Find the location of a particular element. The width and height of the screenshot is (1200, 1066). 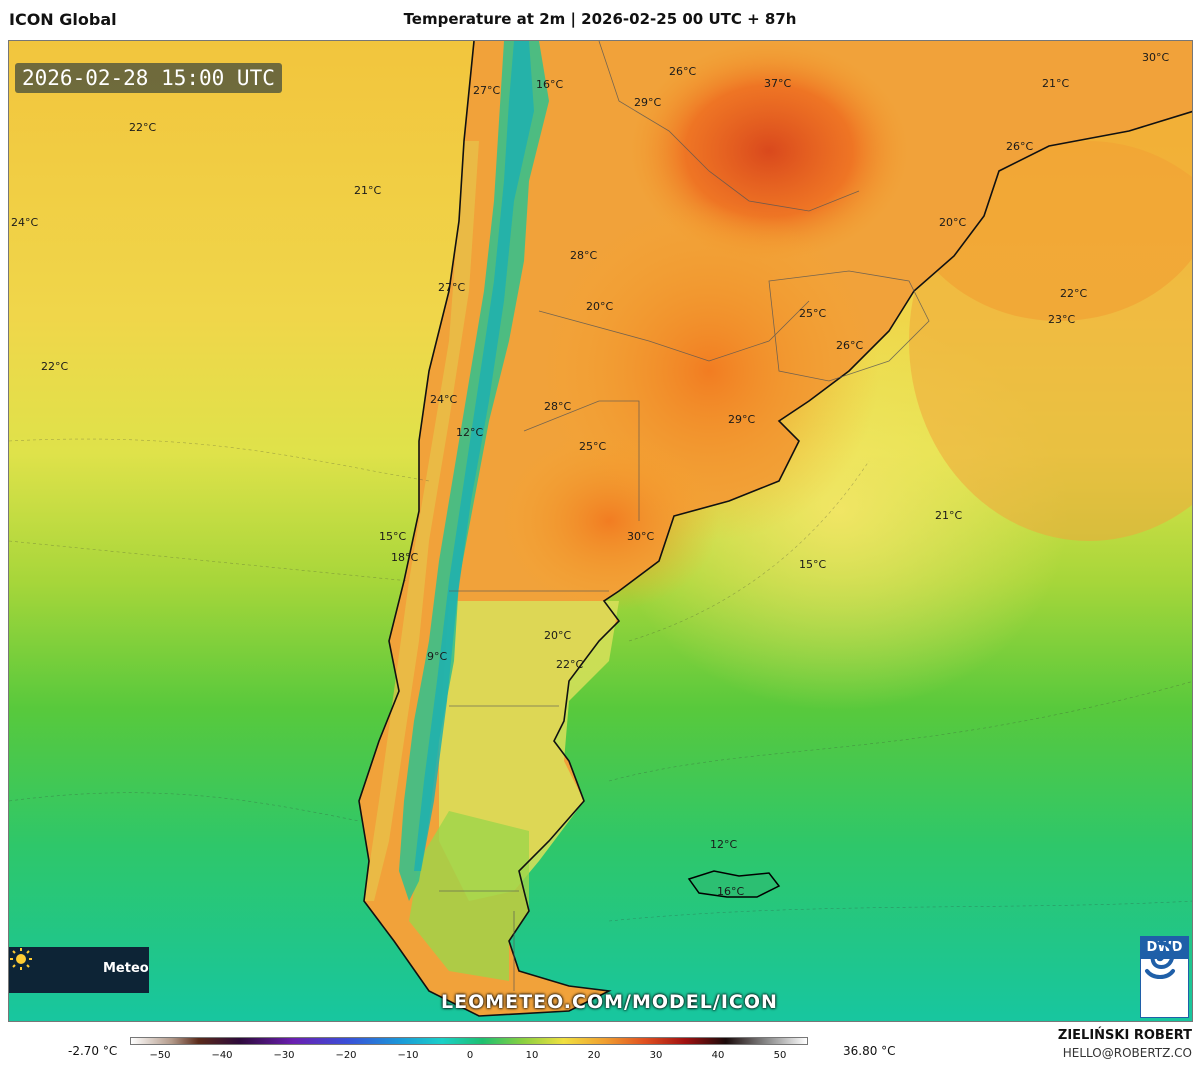

colorbar-tick: −40 is located at coordinates (222, 1055).